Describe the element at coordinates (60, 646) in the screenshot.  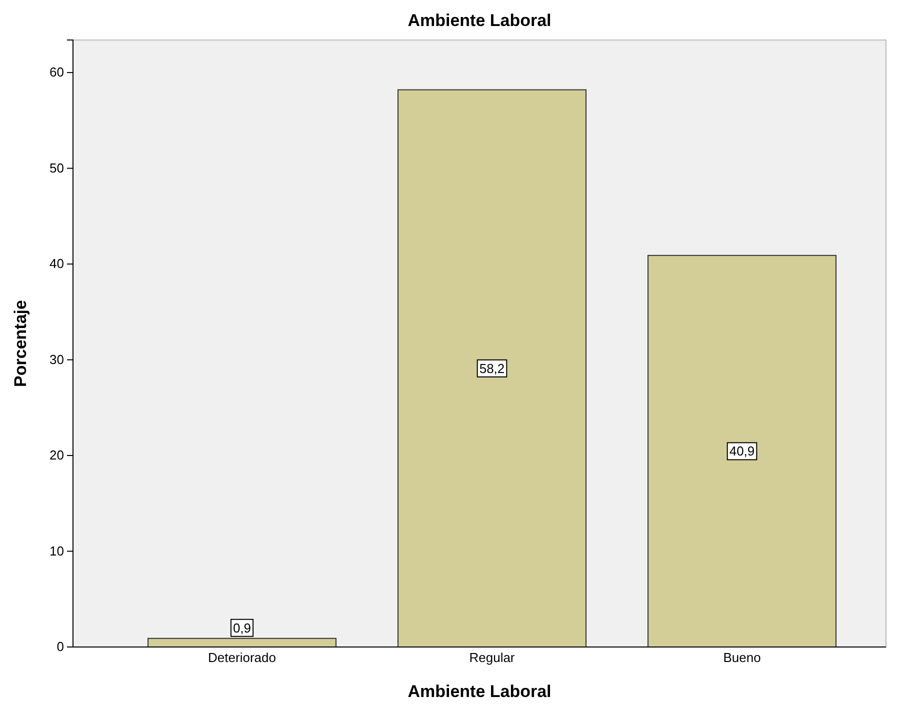
I see `y-tick-label: 0` at that location.